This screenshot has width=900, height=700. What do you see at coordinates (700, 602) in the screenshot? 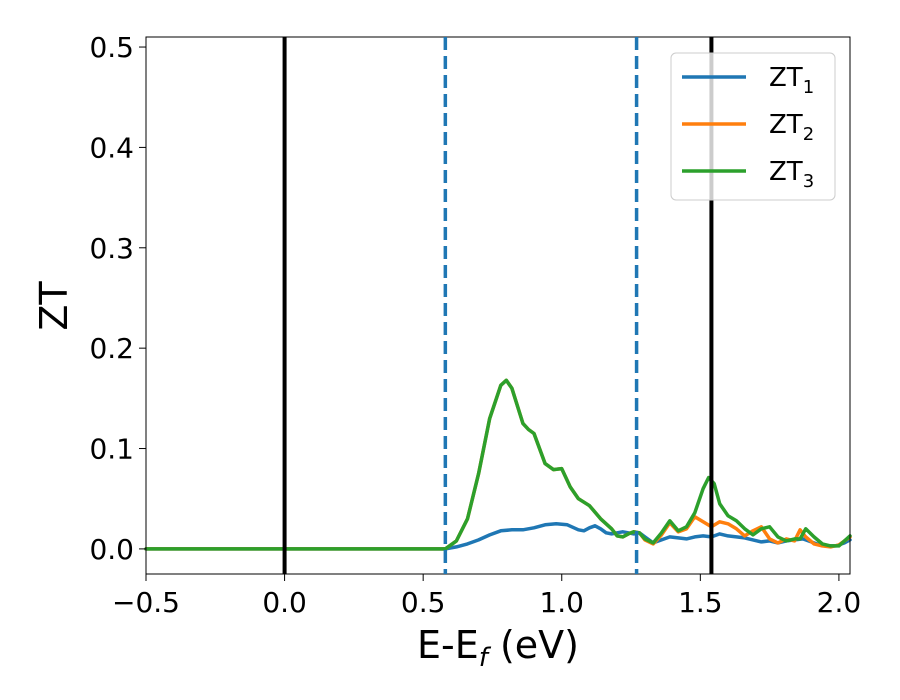
I see `x-tick-label: 1.5` at bounding box center [700, 602].